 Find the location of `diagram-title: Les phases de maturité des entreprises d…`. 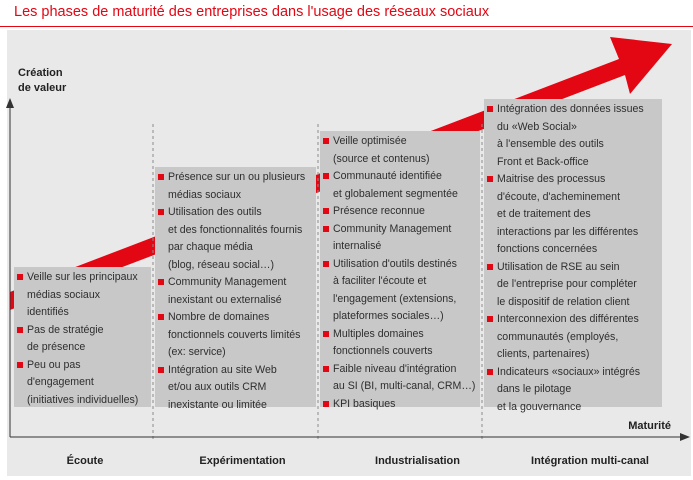

diagram-title: Les phases de maturité des entreprises d… is located at coordinates (252, 12).